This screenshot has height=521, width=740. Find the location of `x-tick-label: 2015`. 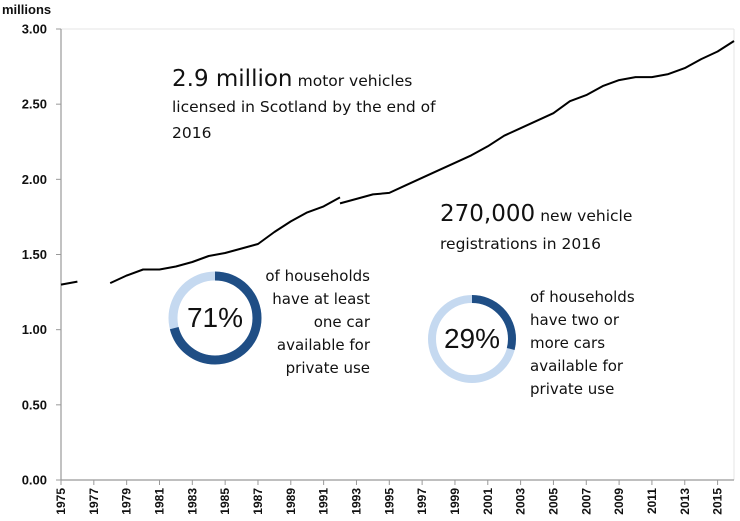

x-tick-label: 2015 is located at coordinates (718, 501).